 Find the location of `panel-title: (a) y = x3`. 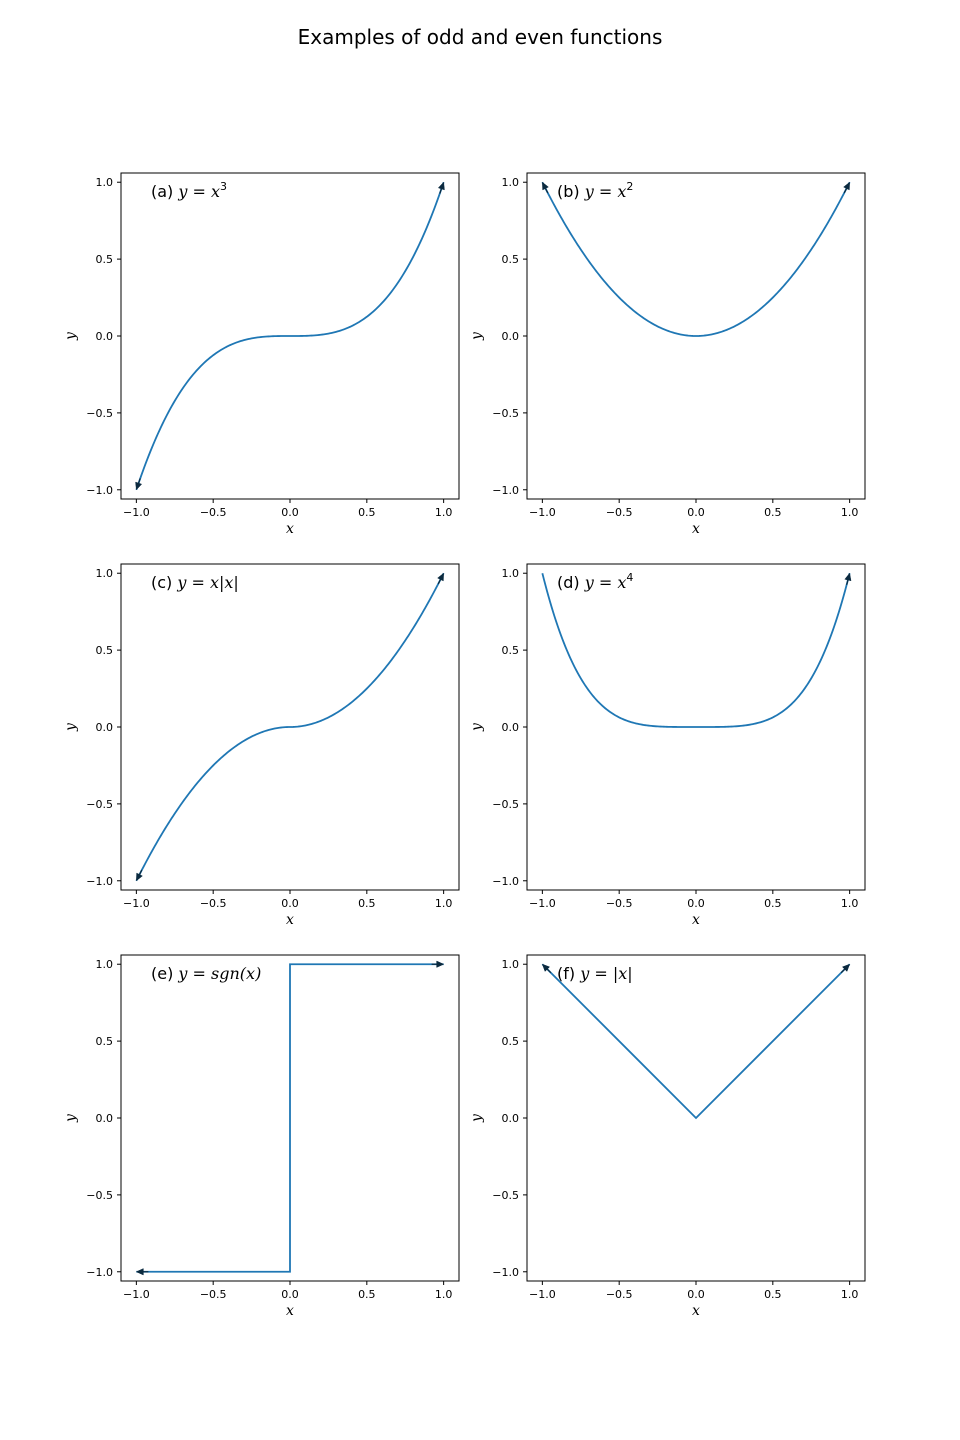

panel-title: (a) y = x3 is located at coordinates (189, 190).